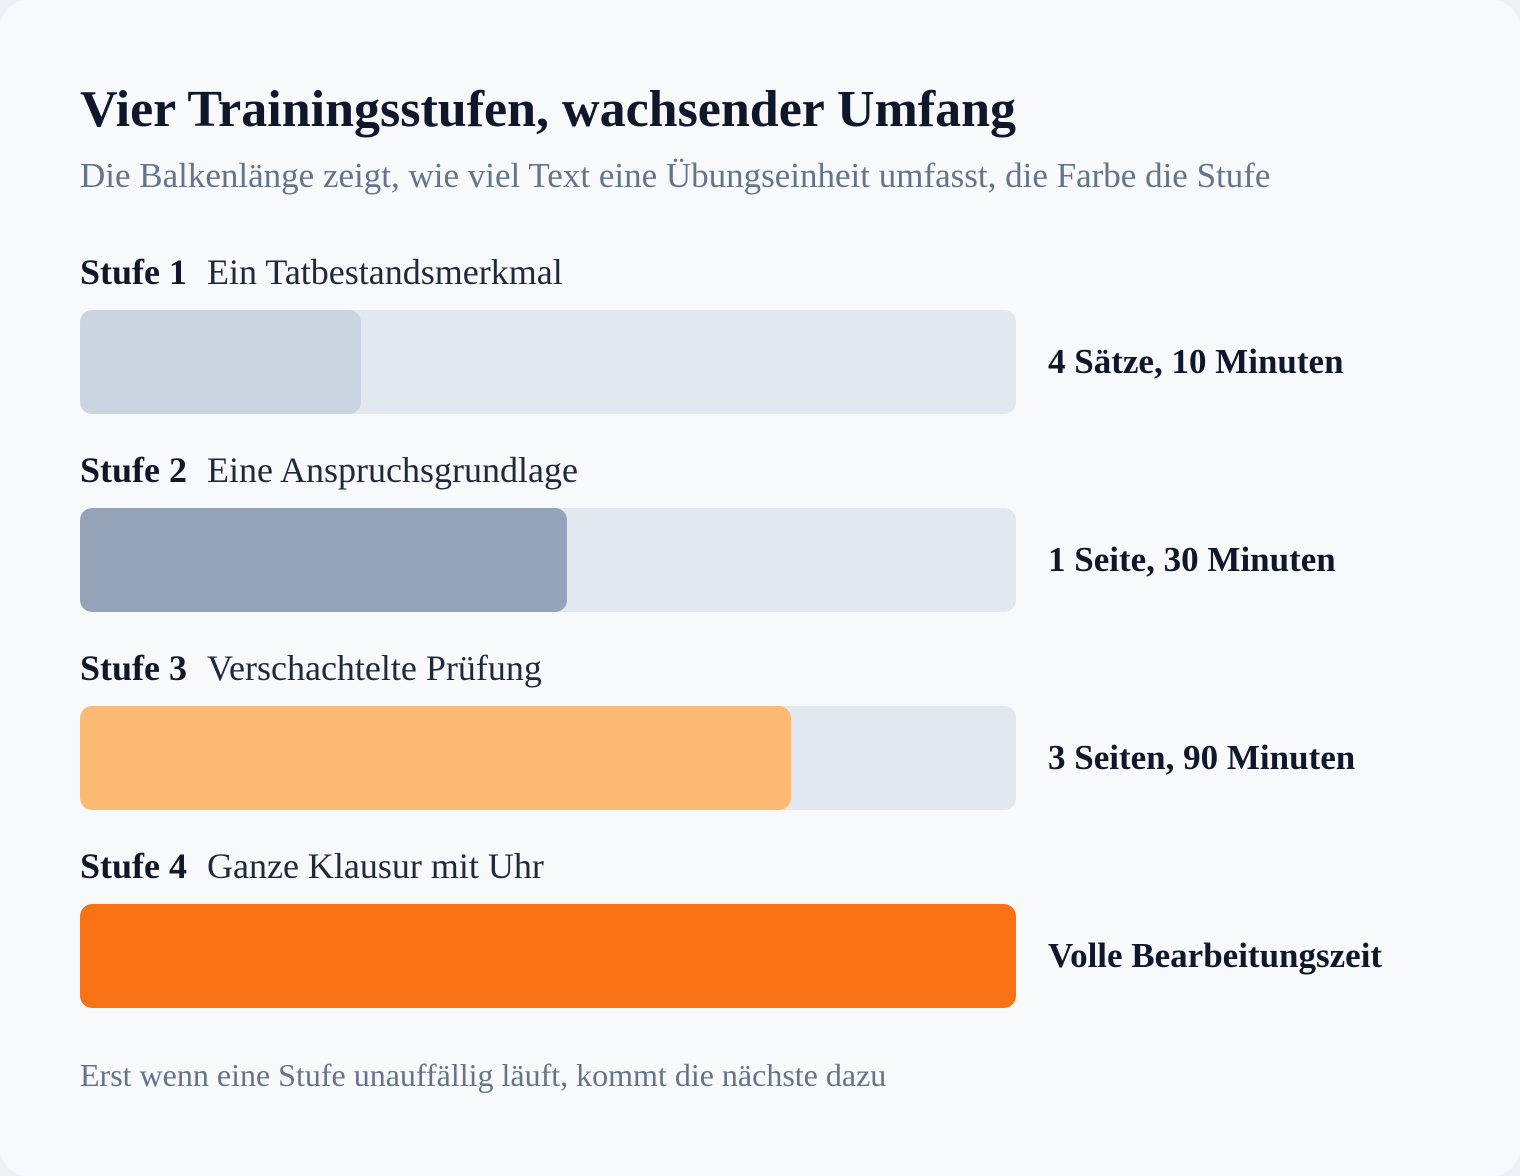  I want to click on value-label-1: 4 Sätze, 10 Minuten, so click(1196, 361).